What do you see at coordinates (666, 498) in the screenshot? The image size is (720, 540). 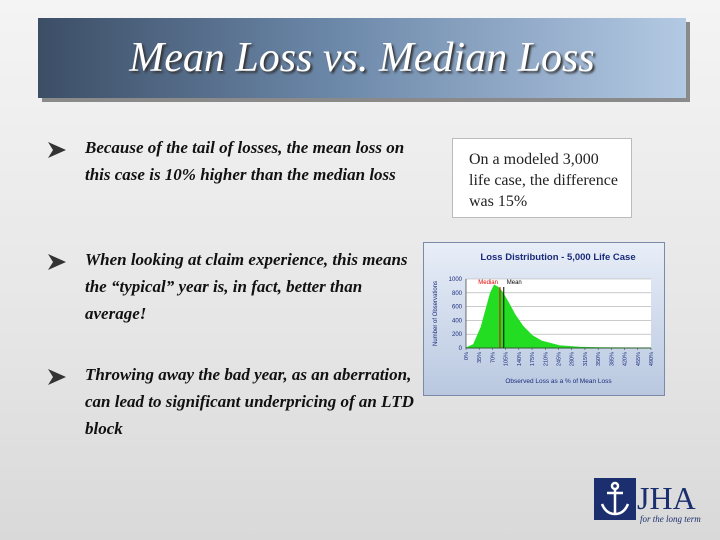 I see `logo-name: JHA` at bounding box center [666, 498].